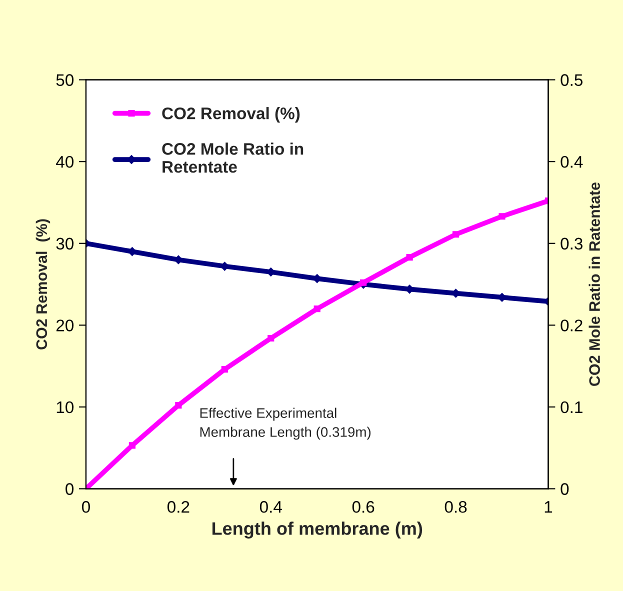  I want to click on y2-tick-label: 0.2, so click(571, 326).